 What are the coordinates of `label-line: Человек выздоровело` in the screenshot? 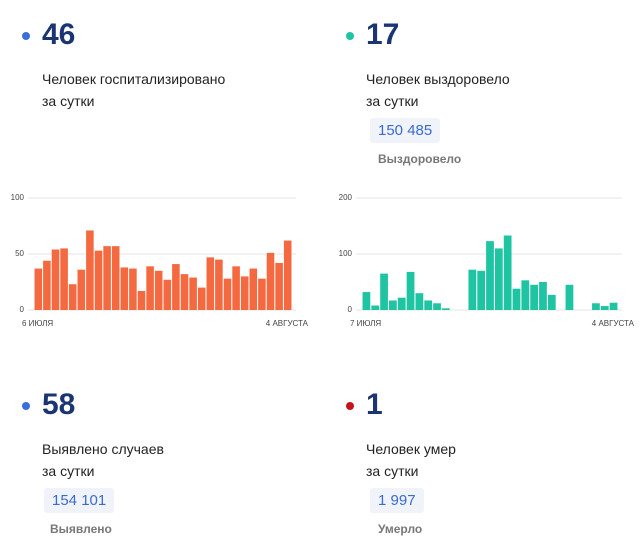 It's located at (438, 79).